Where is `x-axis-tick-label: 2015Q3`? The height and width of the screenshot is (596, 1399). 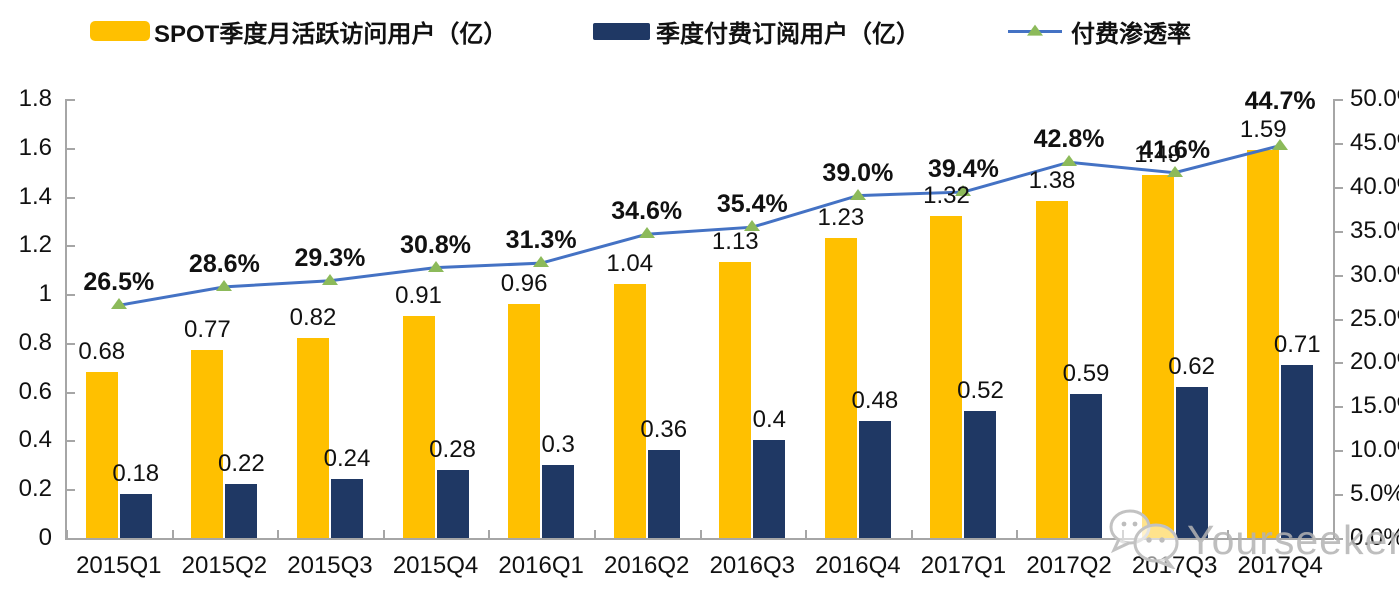 x-axis-tick-label: 2015Q3 is located at coordinates (330, 565).